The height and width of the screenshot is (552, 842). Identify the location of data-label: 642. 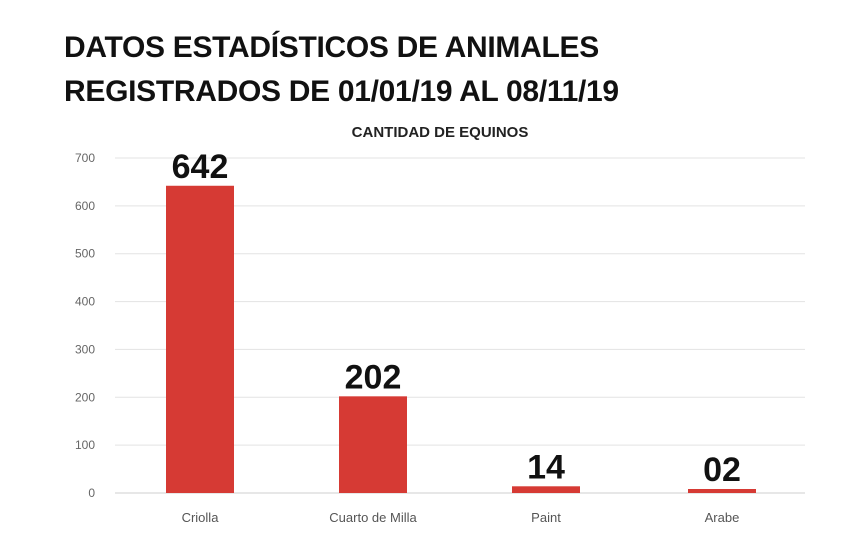
(200, 167).